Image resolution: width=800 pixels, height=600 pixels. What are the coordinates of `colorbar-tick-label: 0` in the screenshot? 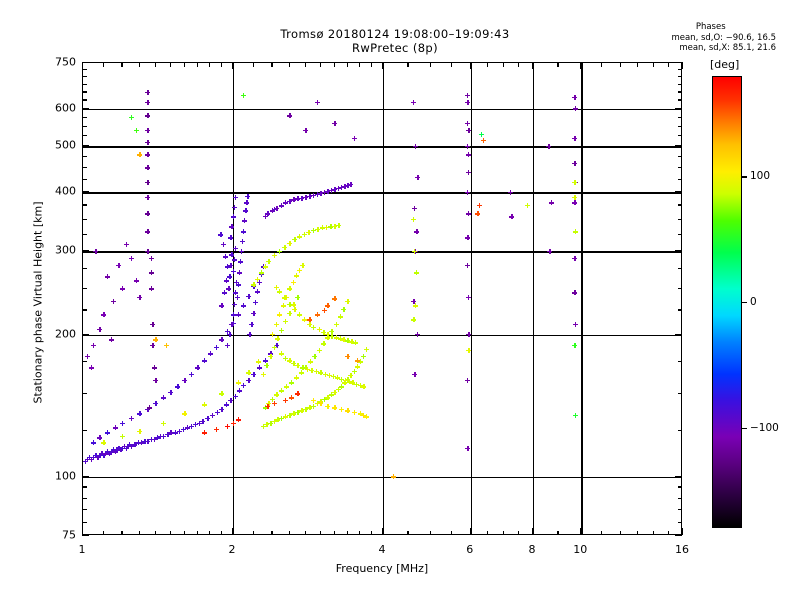 It's located at (753, 302).